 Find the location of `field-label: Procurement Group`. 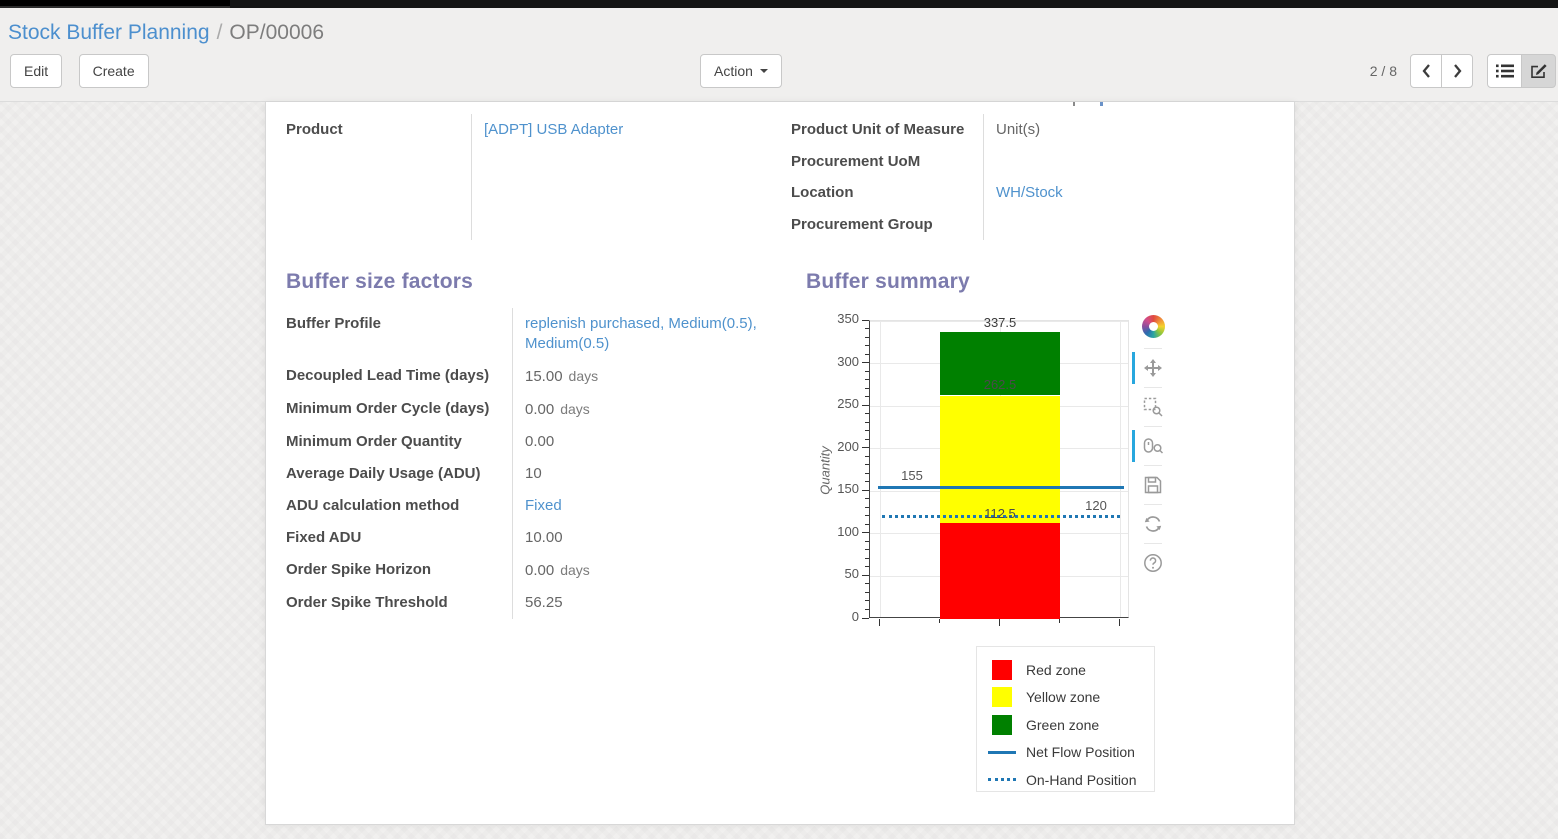

field-label: Procurement Group is located at coordinates (862, 224).